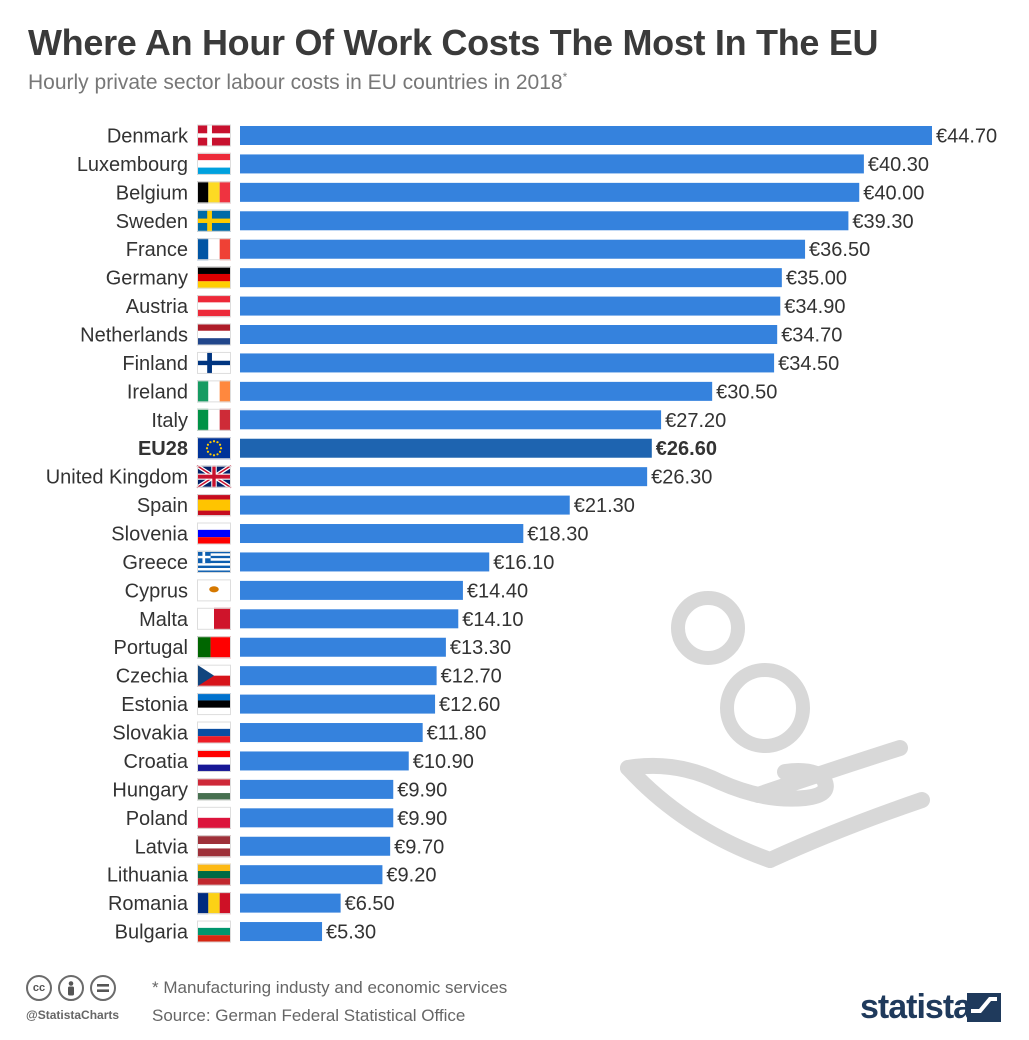 Image resolution: width=1029 pixels, height=1040 pixels. What do you see at coordinates (351, 933) in the screenshot?
I see `value-label: €5.30` at bounding box center [351, 933].